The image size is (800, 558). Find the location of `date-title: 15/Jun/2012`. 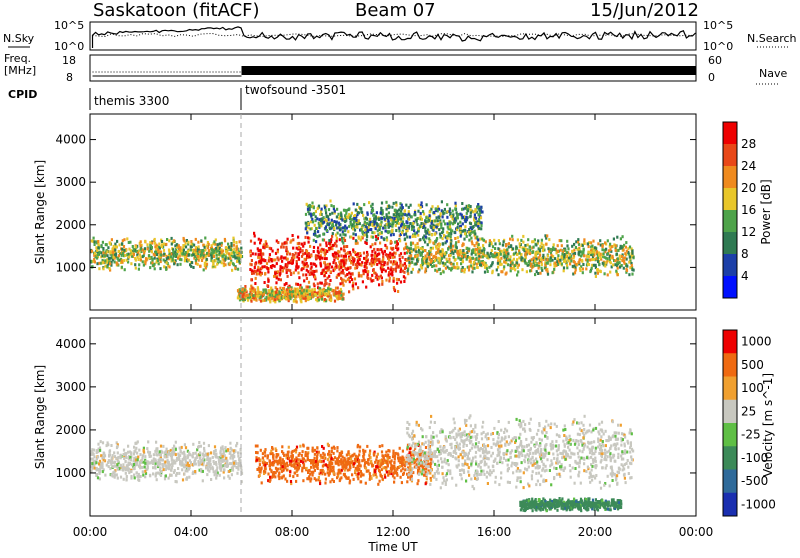

date-title: 15/Jun/2012 is located at coordinates (644, 10).